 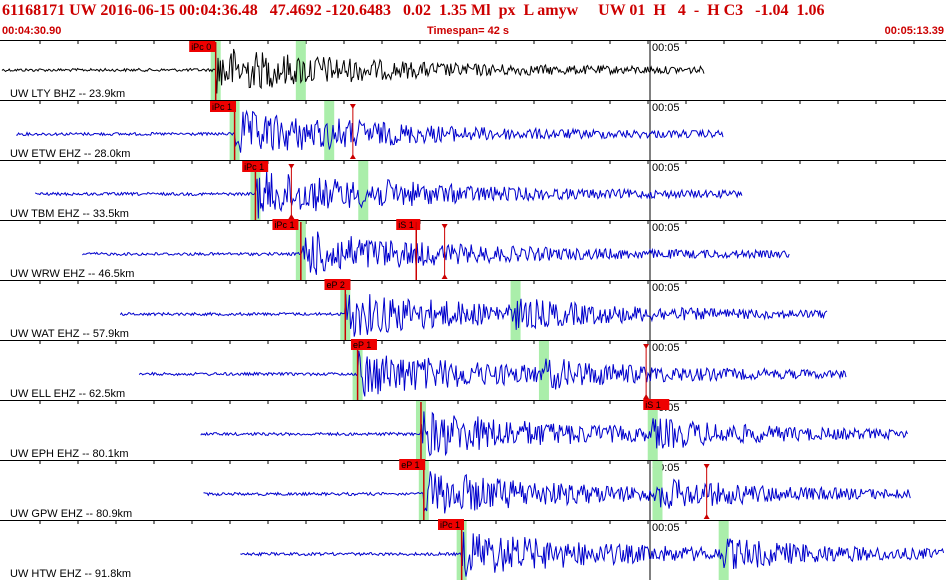 I want to click on station-label: UW GPW EHZ -- 80.9km, so click(x=71, y=514).